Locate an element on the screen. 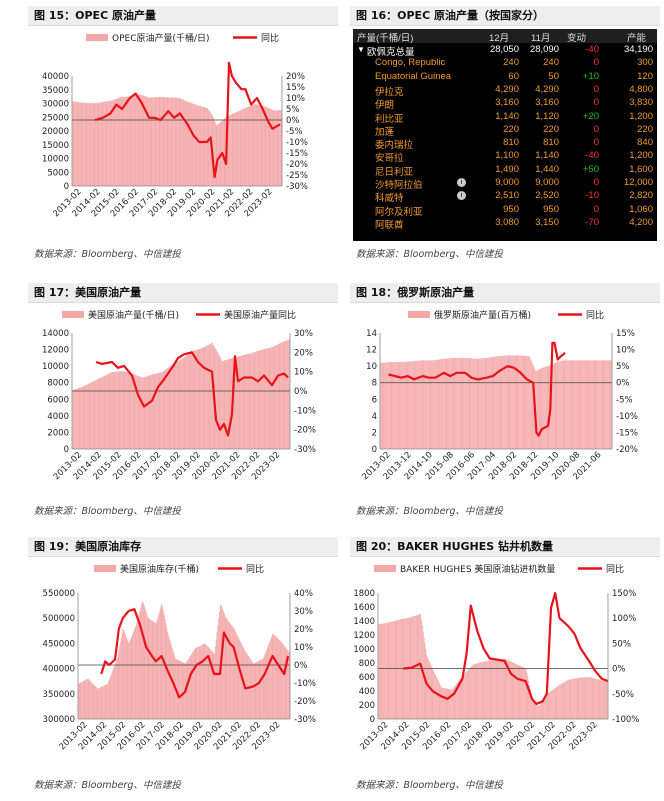 Image resolution: width=664 pixels, height=801 pixels. figure-20-source: 数据来源：Bloomberg、中信建投 is located at coordinates (429, 785).